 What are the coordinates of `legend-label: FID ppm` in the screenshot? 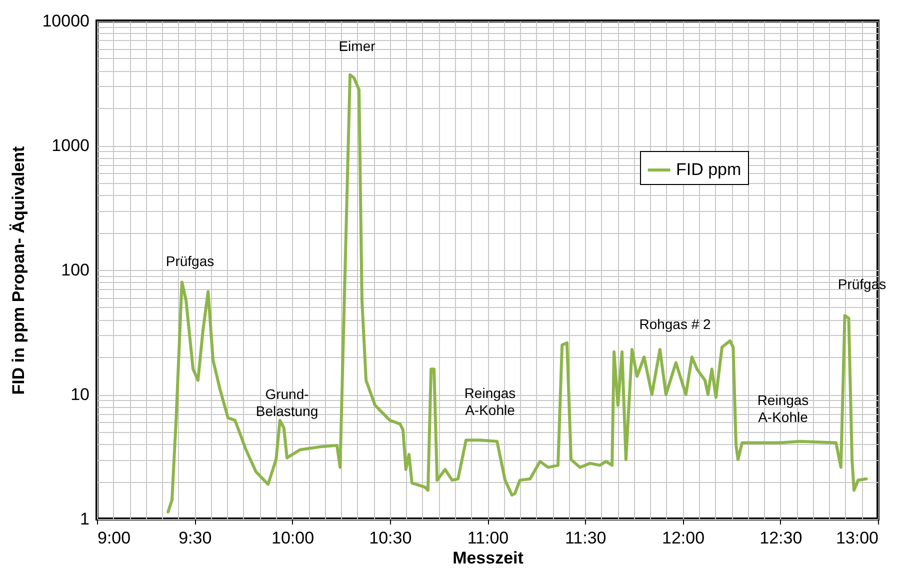 It's located at (709, 169).